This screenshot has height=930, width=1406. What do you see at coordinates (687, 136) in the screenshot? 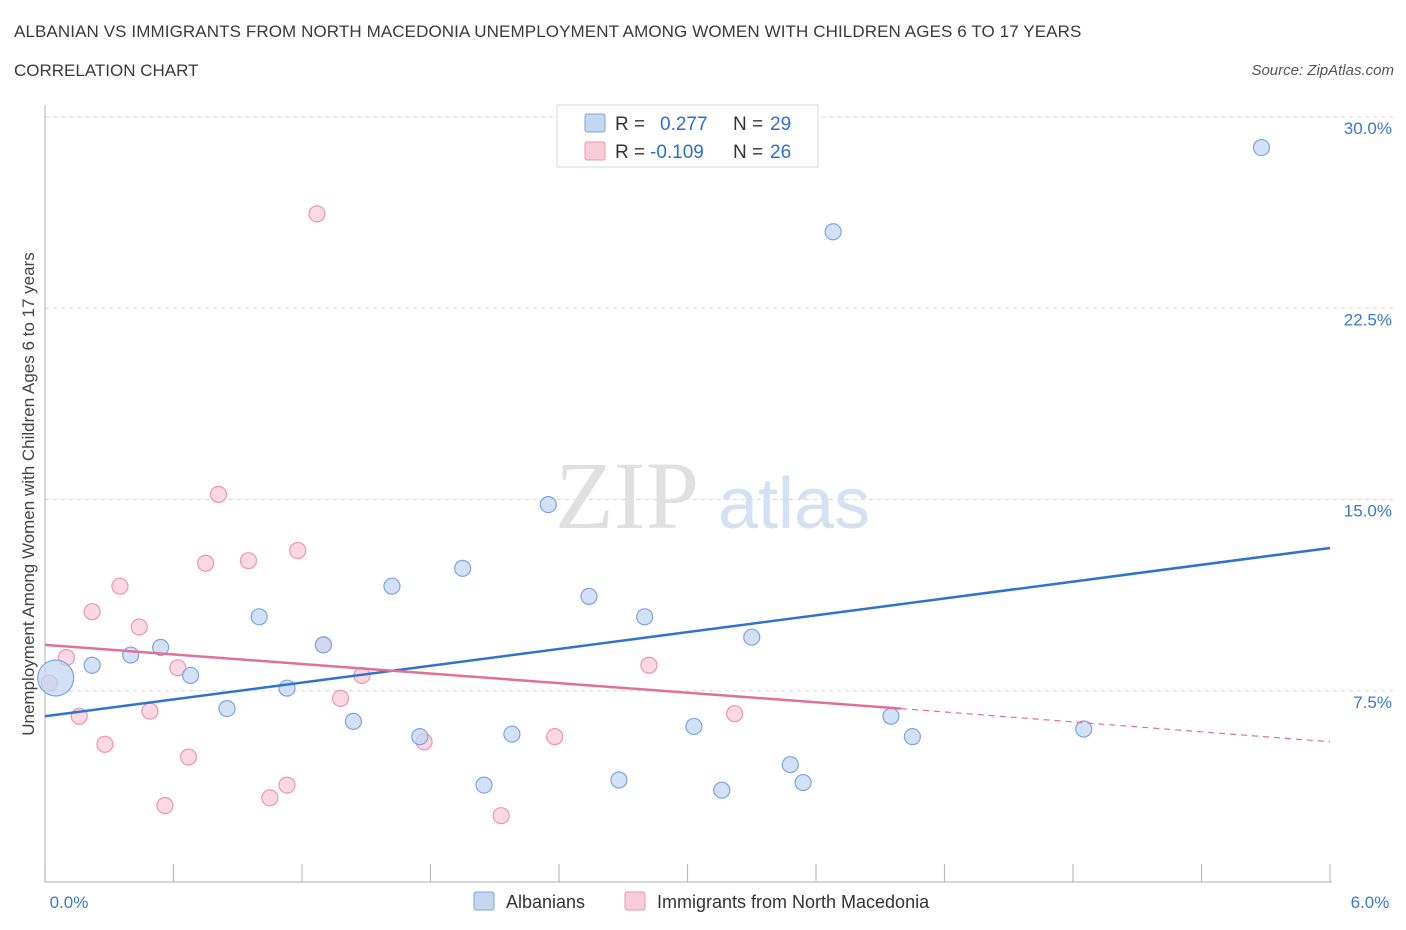
I see `correlation-legend: R = 0.277 N = 29 R = -0.109 N = 26` at bounding box center [687, 136].